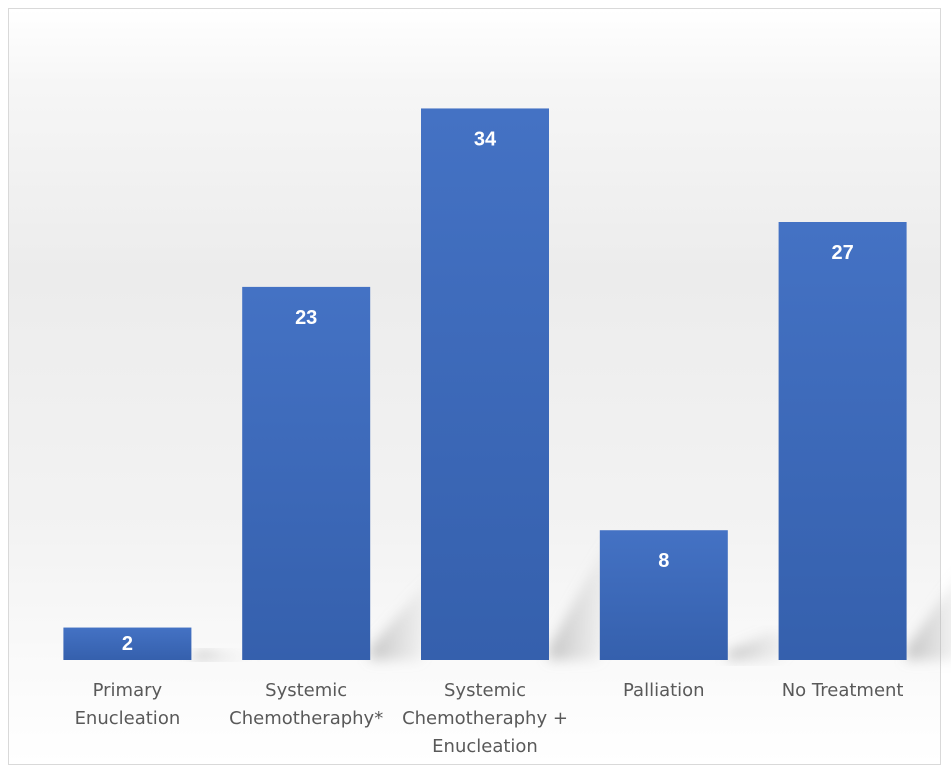 This screenshot has width=951, height=775. Describe the element at coordinates (928, 622) in the screenshot. I see `bar-shadow` at that location.